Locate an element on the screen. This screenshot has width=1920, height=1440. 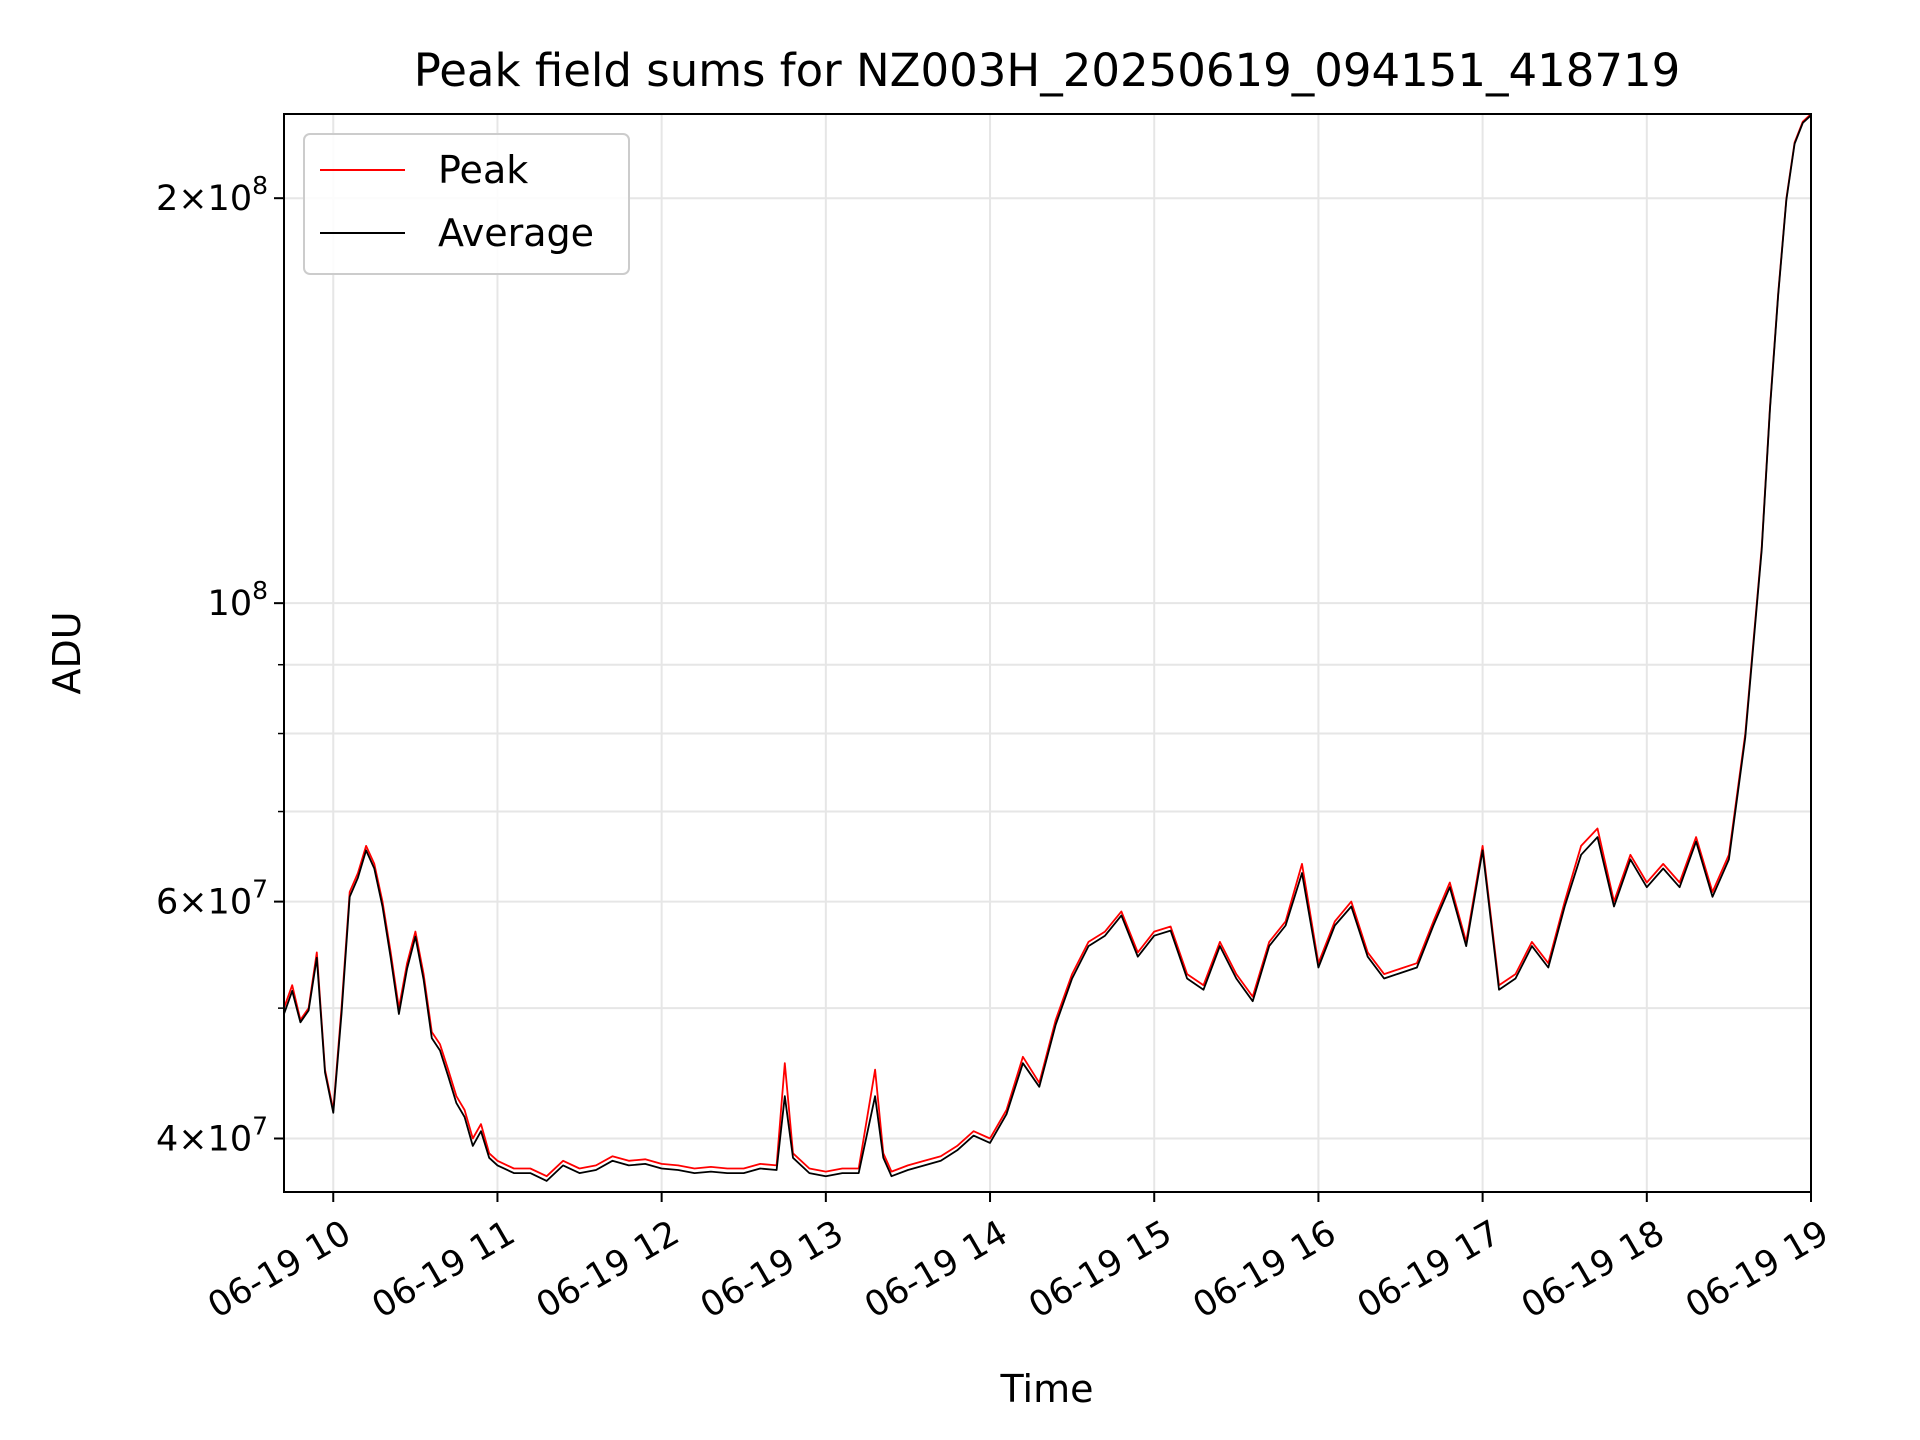
y-tick-label: 6×107 is located at coordinates (212, 899).